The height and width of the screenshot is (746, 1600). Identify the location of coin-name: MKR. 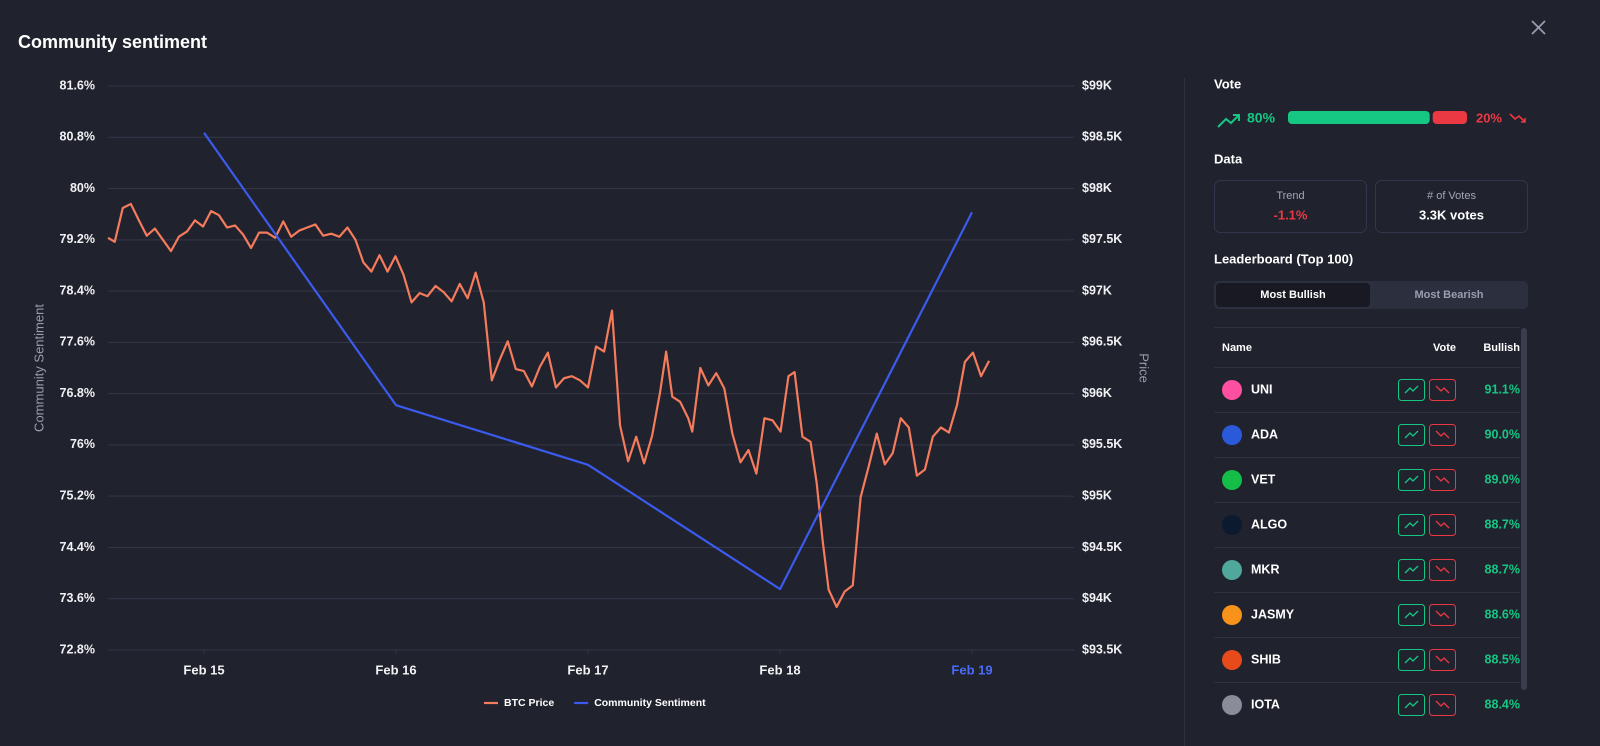
(1265, 569).